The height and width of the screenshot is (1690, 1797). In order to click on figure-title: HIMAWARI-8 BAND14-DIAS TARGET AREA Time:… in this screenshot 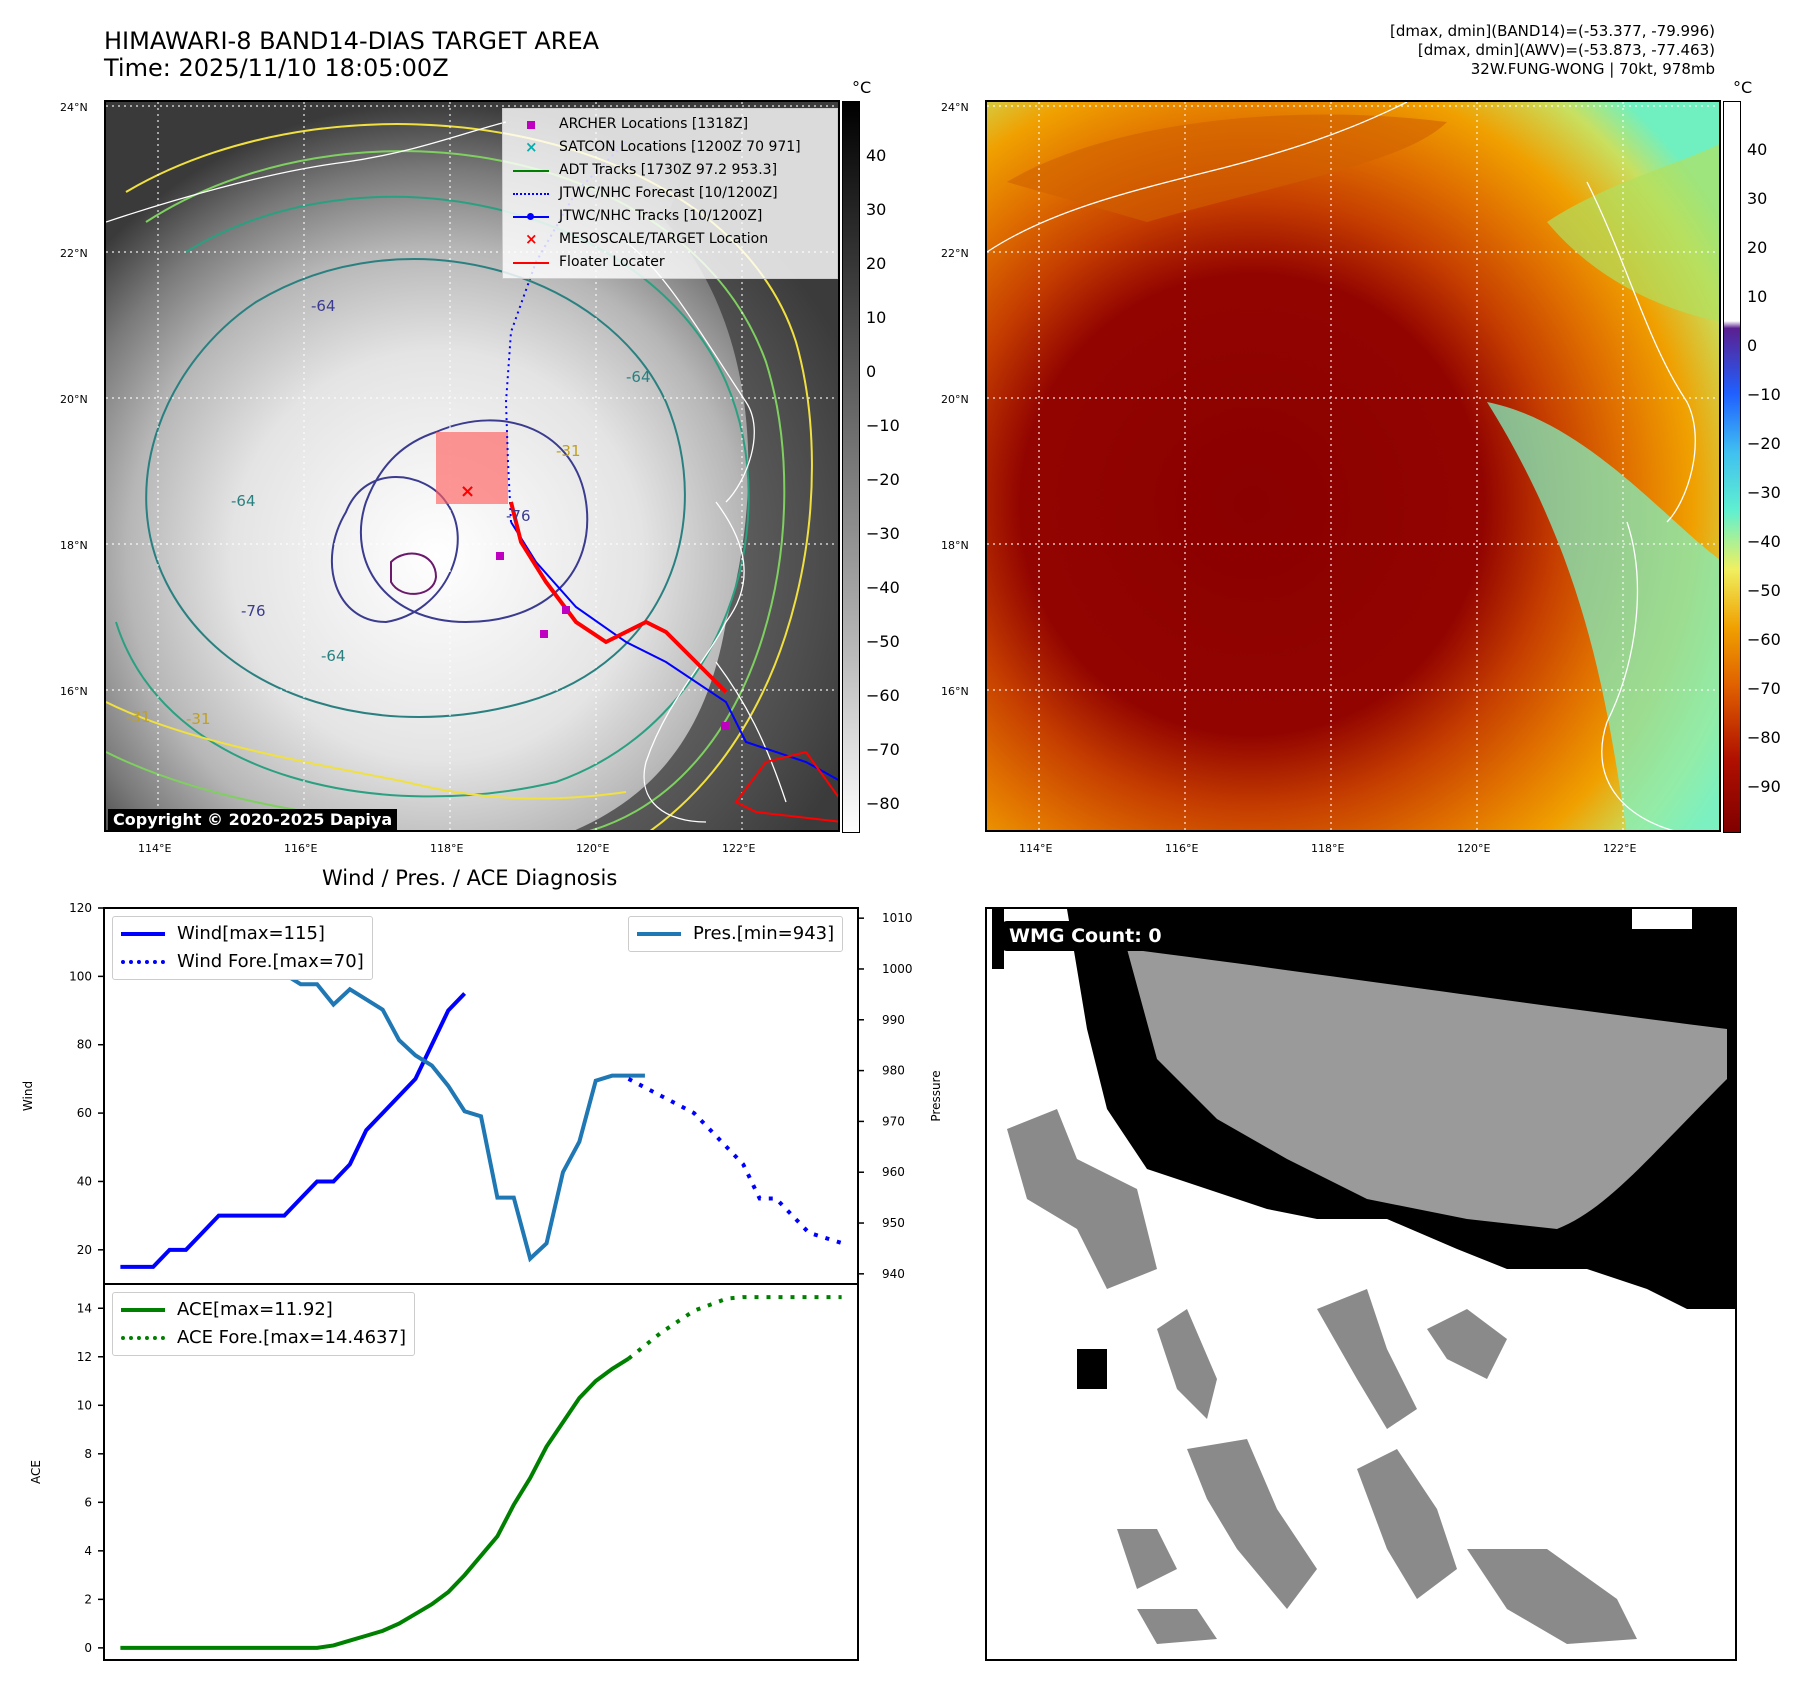, I will do `click(351, 55)`.